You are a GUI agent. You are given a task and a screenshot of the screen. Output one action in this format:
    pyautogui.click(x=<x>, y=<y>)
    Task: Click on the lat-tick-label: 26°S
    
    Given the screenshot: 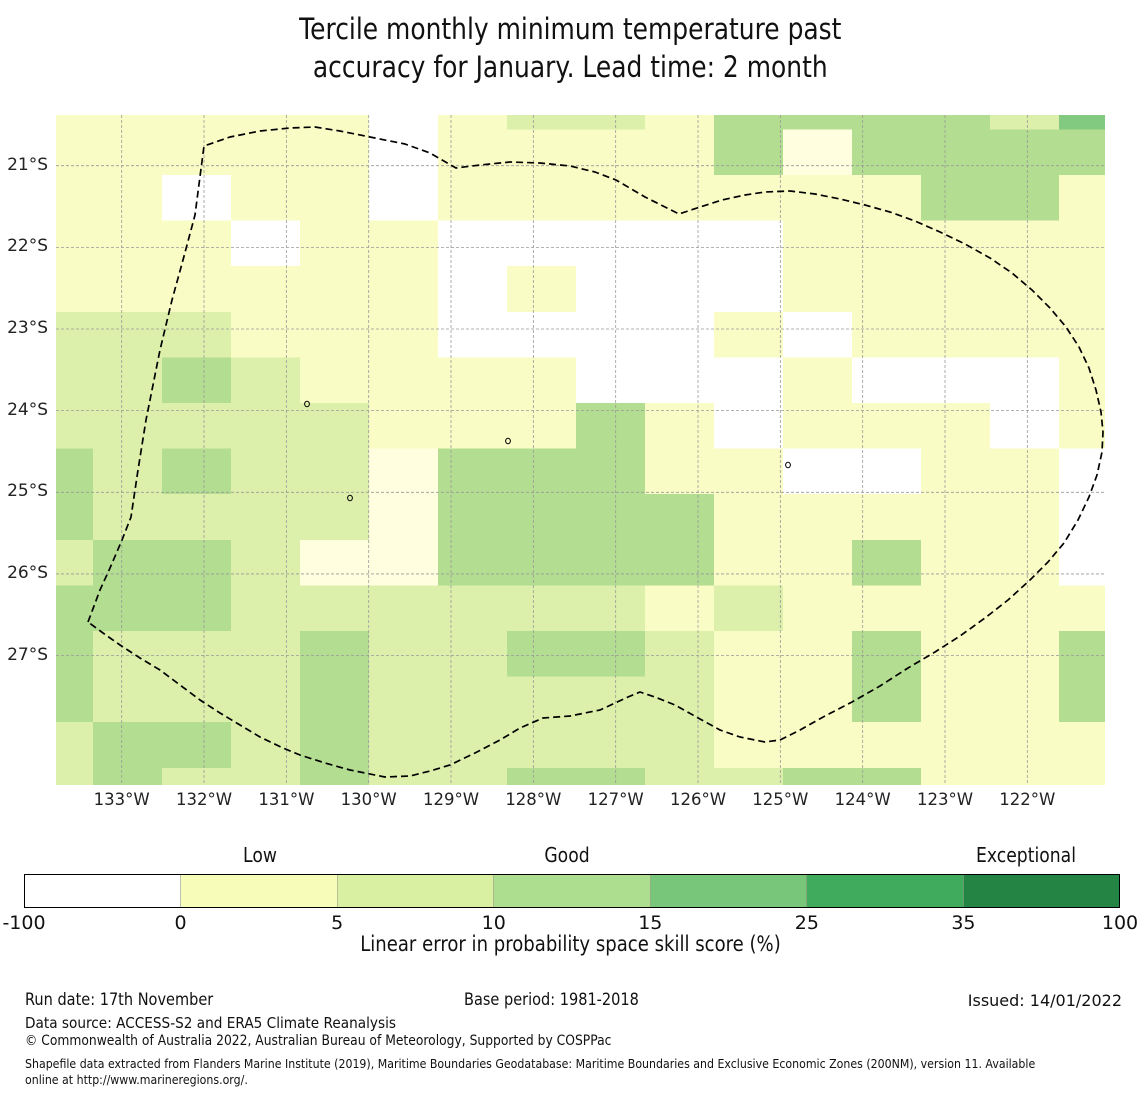 What is the action you would take?
    pyautogui.click(x=27, y=572)
    